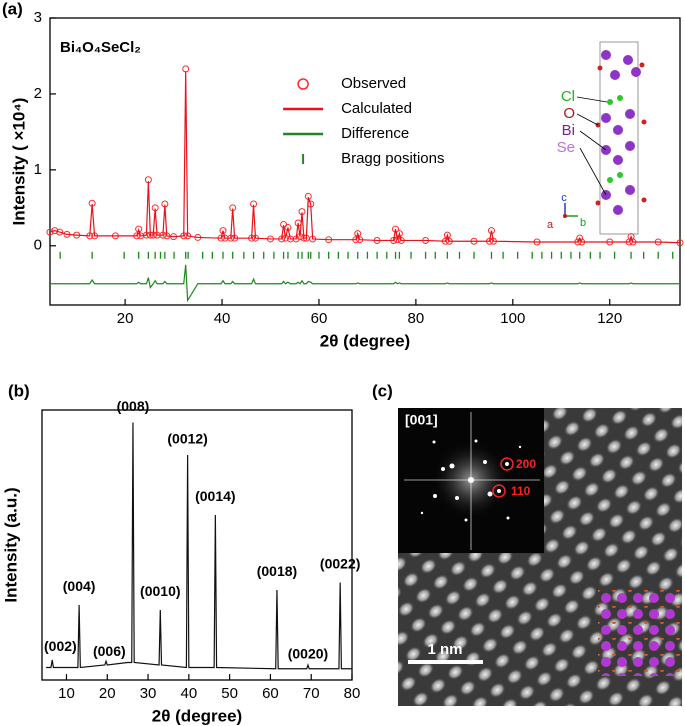 This screenshot has width=685, height=726. I want to click on peak-label: (0014), so click(215, 496).